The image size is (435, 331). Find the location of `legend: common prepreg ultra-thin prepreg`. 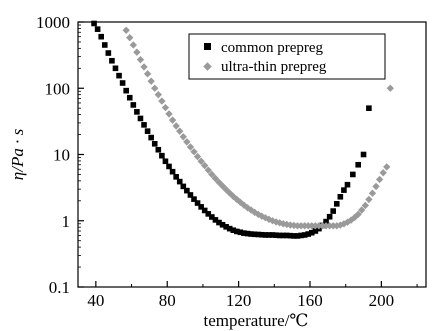

legend: common prepreg ultra-thin prepreg is located at coordinates (287, 56).